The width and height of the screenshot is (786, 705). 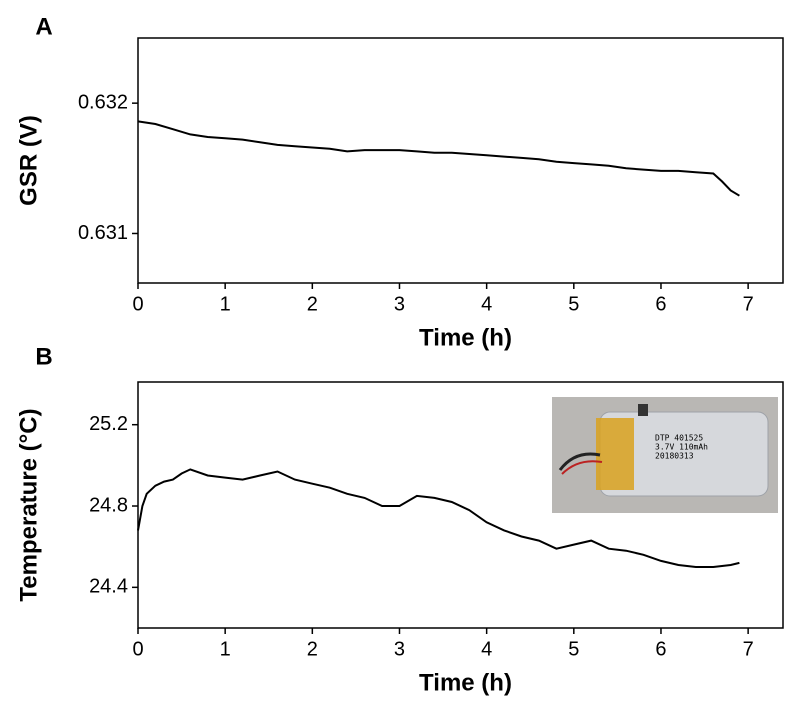 What do you see at coordinates (28, 160) in the screenshot?
I see `y-axis-title: GSR (V)` at bounding box center [28, 160].